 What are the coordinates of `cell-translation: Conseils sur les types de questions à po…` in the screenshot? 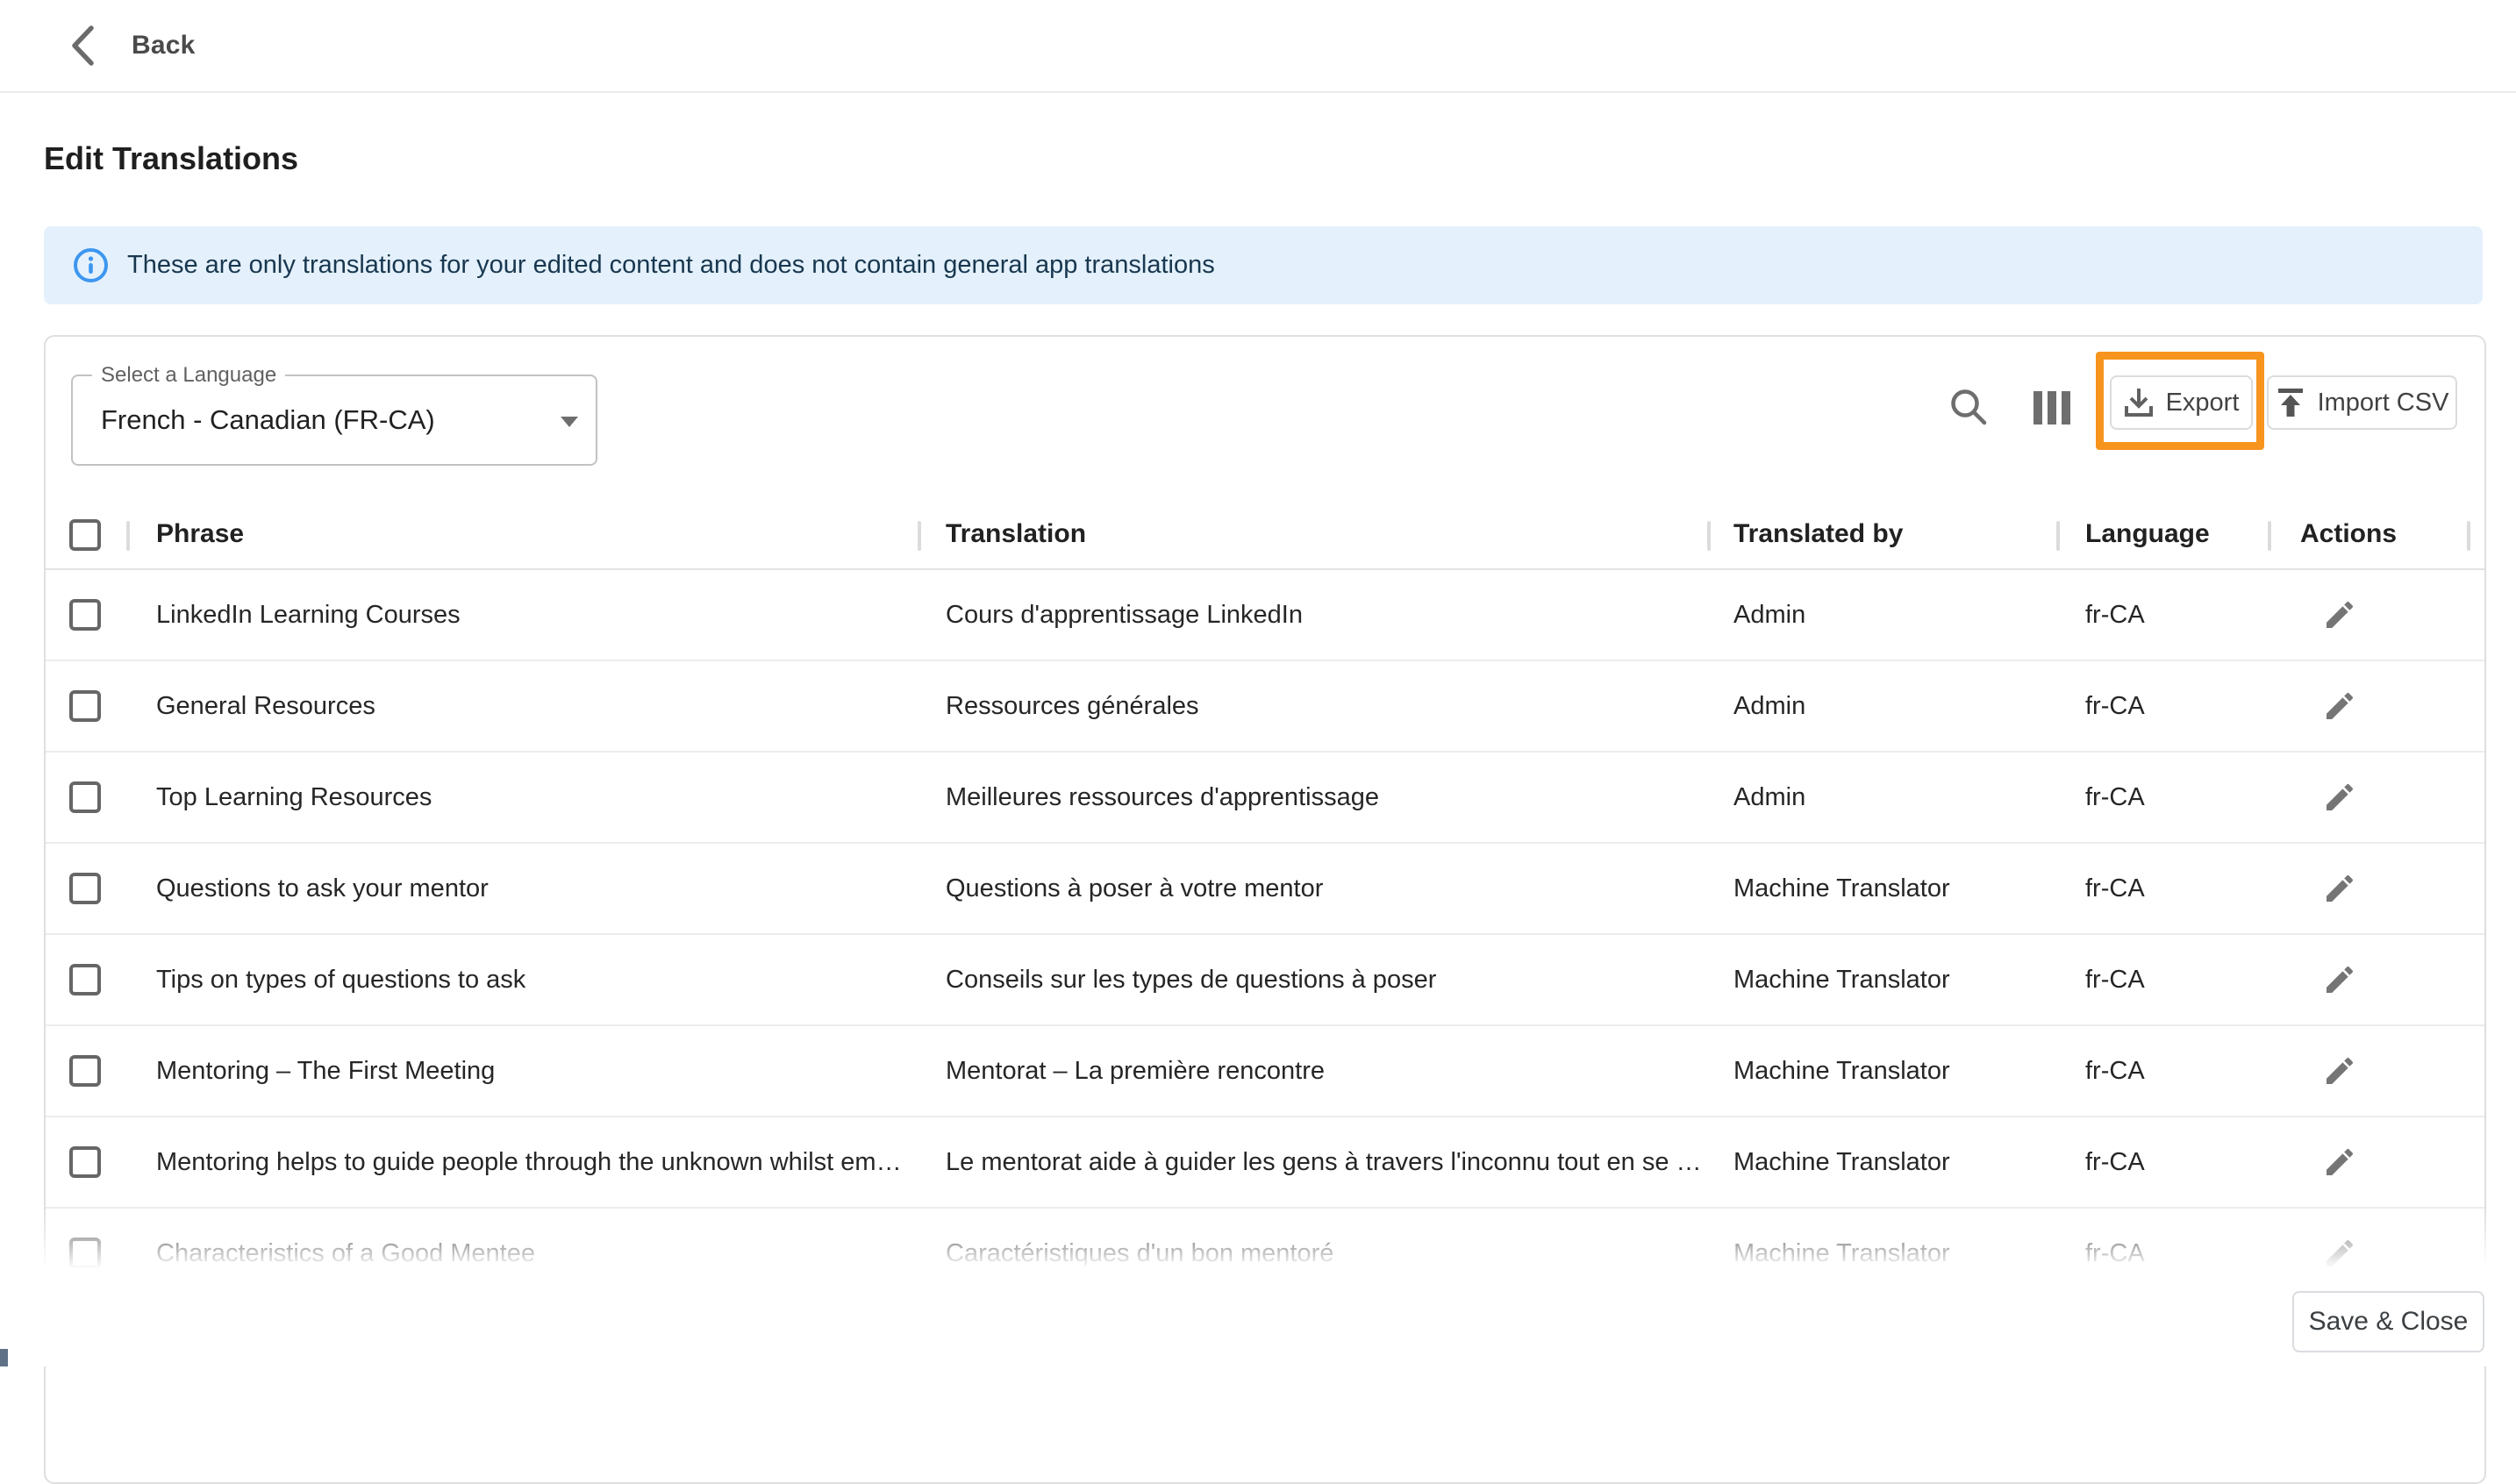 It's located at (1192, 979).